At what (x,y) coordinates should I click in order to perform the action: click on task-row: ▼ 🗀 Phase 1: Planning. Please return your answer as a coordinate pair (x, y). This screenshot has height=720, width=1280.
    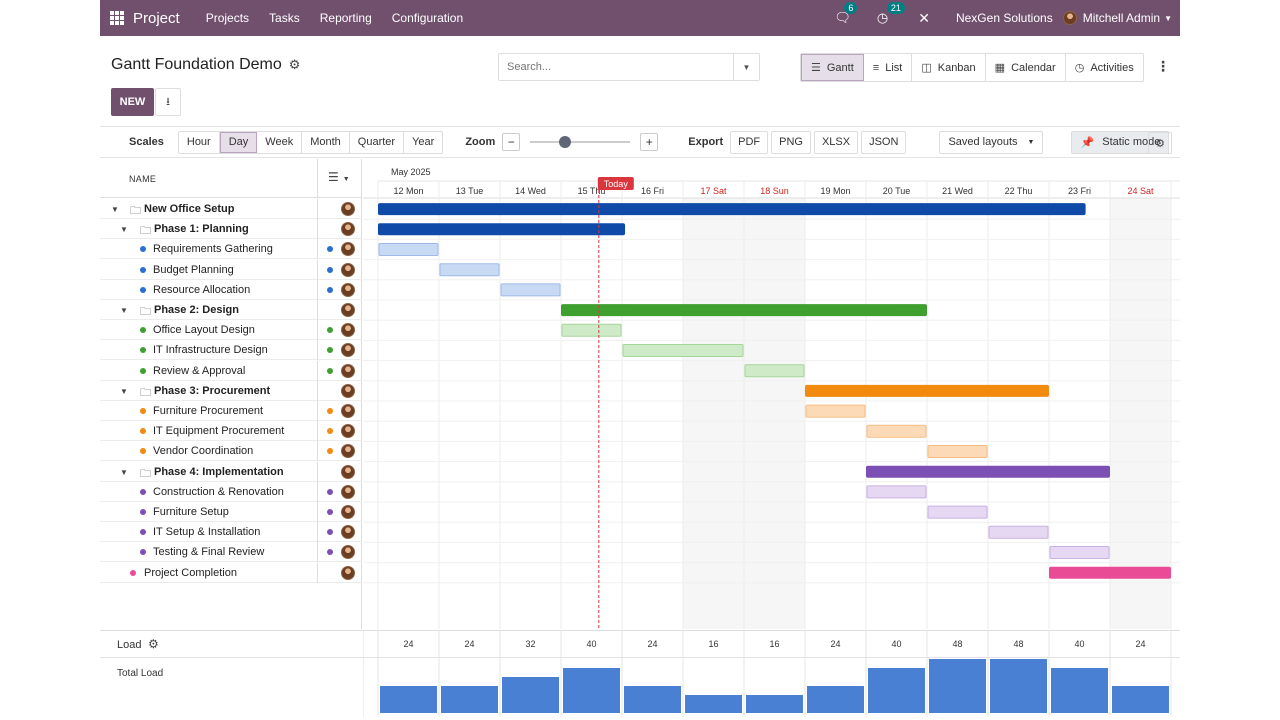
    Looking at the image, I should click on (231, 229).